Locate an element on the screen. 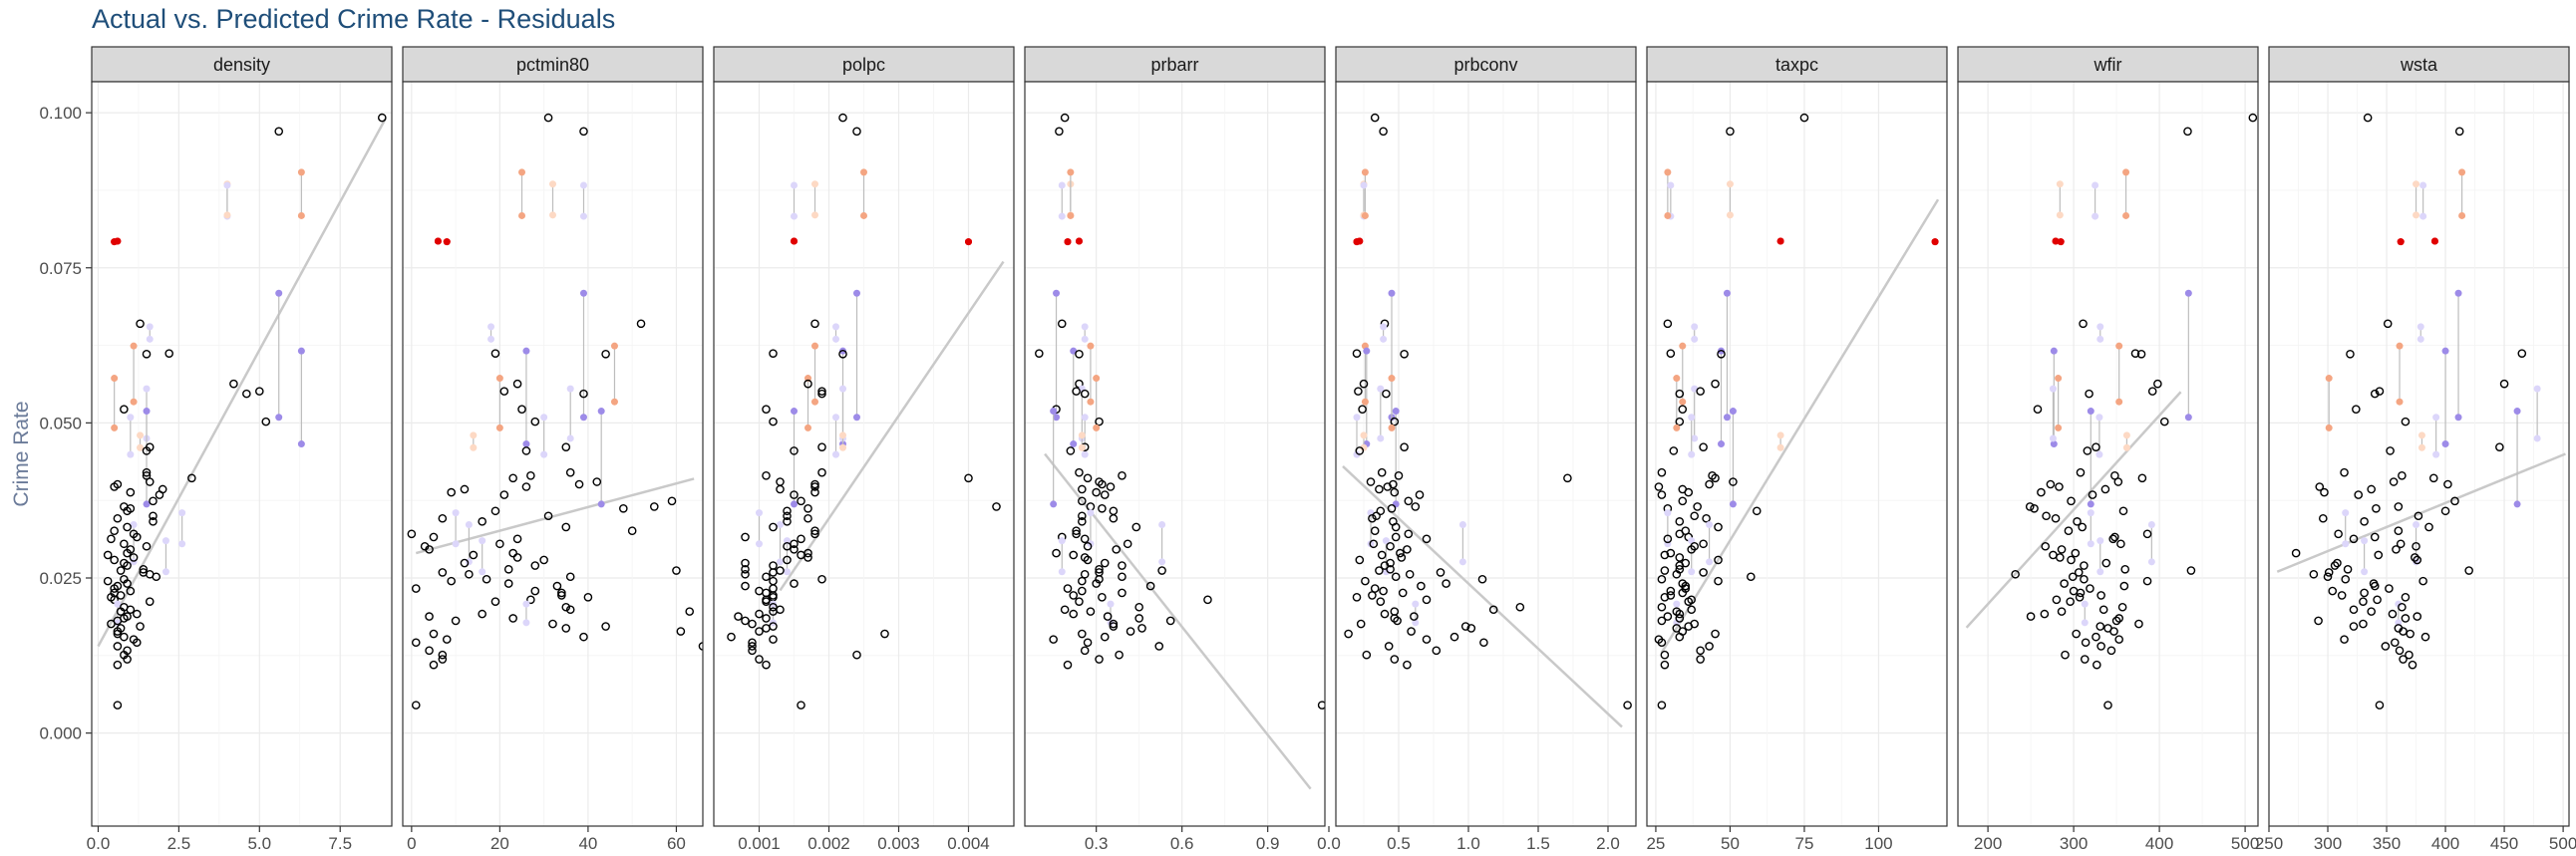 This screenshot has width=2576, height=856. panel-background is located at coordinates (1175, 454).